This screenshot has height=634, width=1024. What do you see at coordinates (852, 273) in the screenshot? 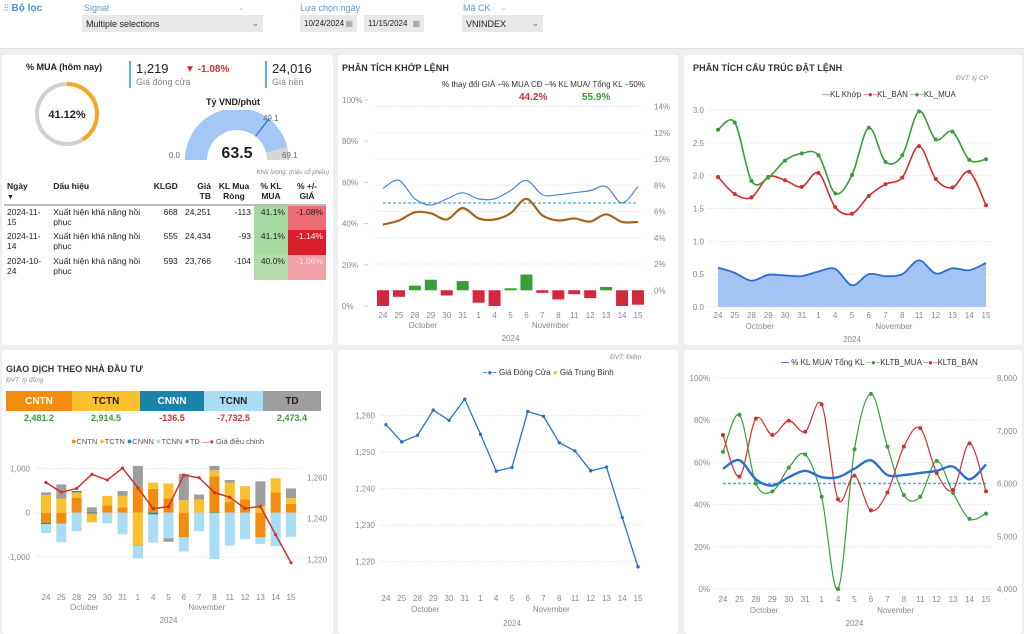
I see `kl-khop-line` at bounding box center [852, 273].